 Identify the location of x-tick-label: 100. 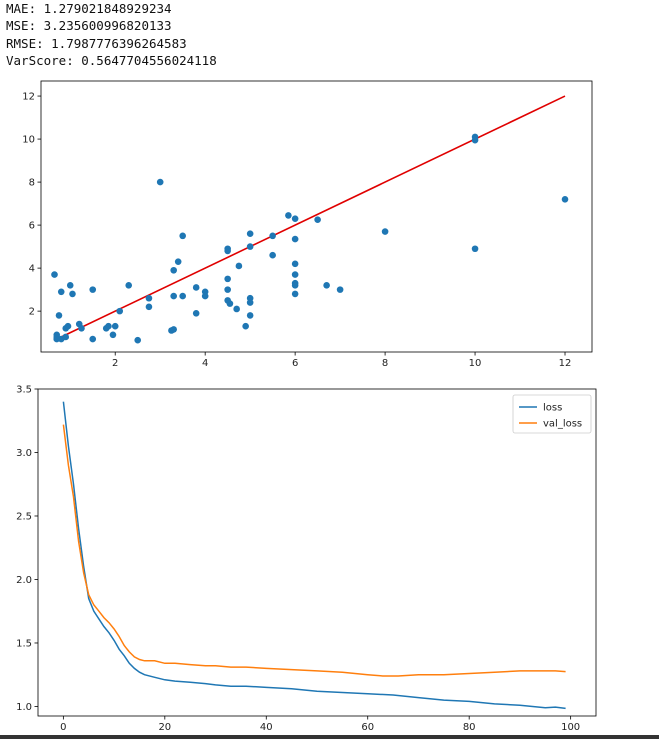
(570, 727).